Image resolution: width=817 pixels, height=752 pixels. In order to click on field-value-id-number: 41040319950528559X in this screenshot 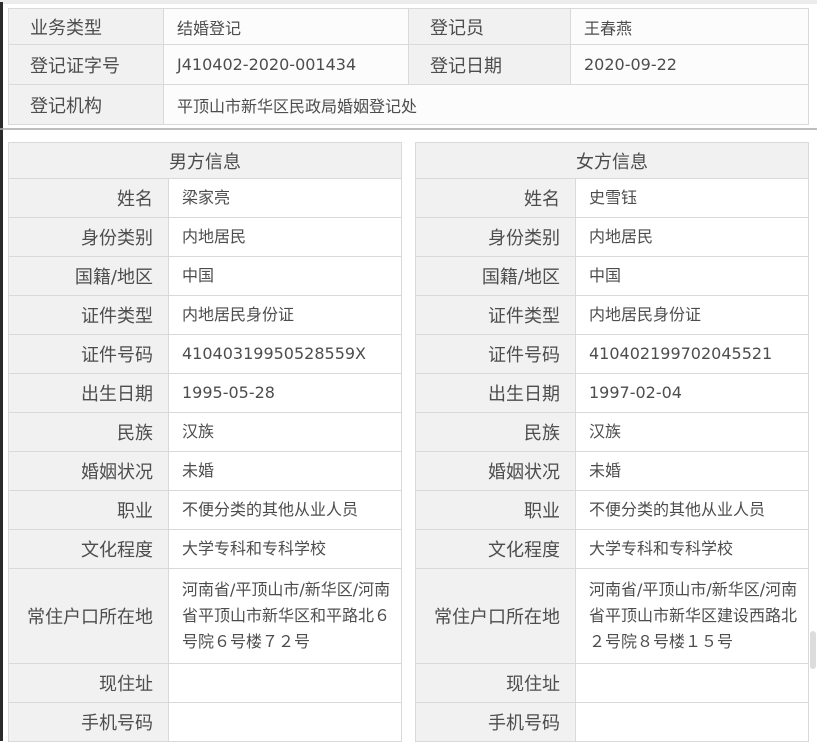, I will do `click(285, 354)`.